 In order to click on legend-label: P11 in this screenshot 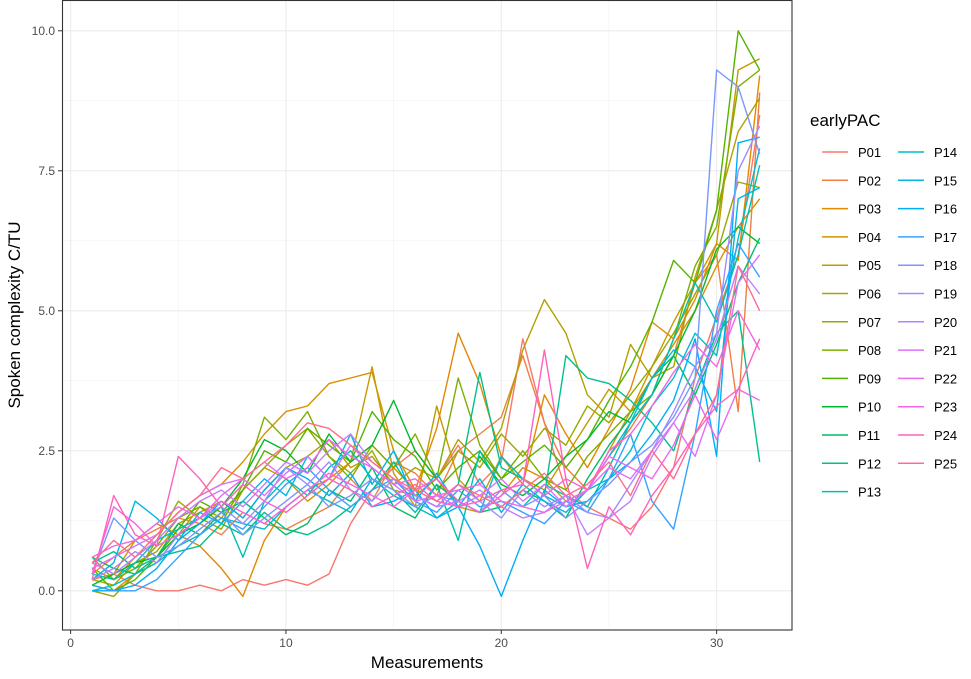, I will do `click(869, 435)`.